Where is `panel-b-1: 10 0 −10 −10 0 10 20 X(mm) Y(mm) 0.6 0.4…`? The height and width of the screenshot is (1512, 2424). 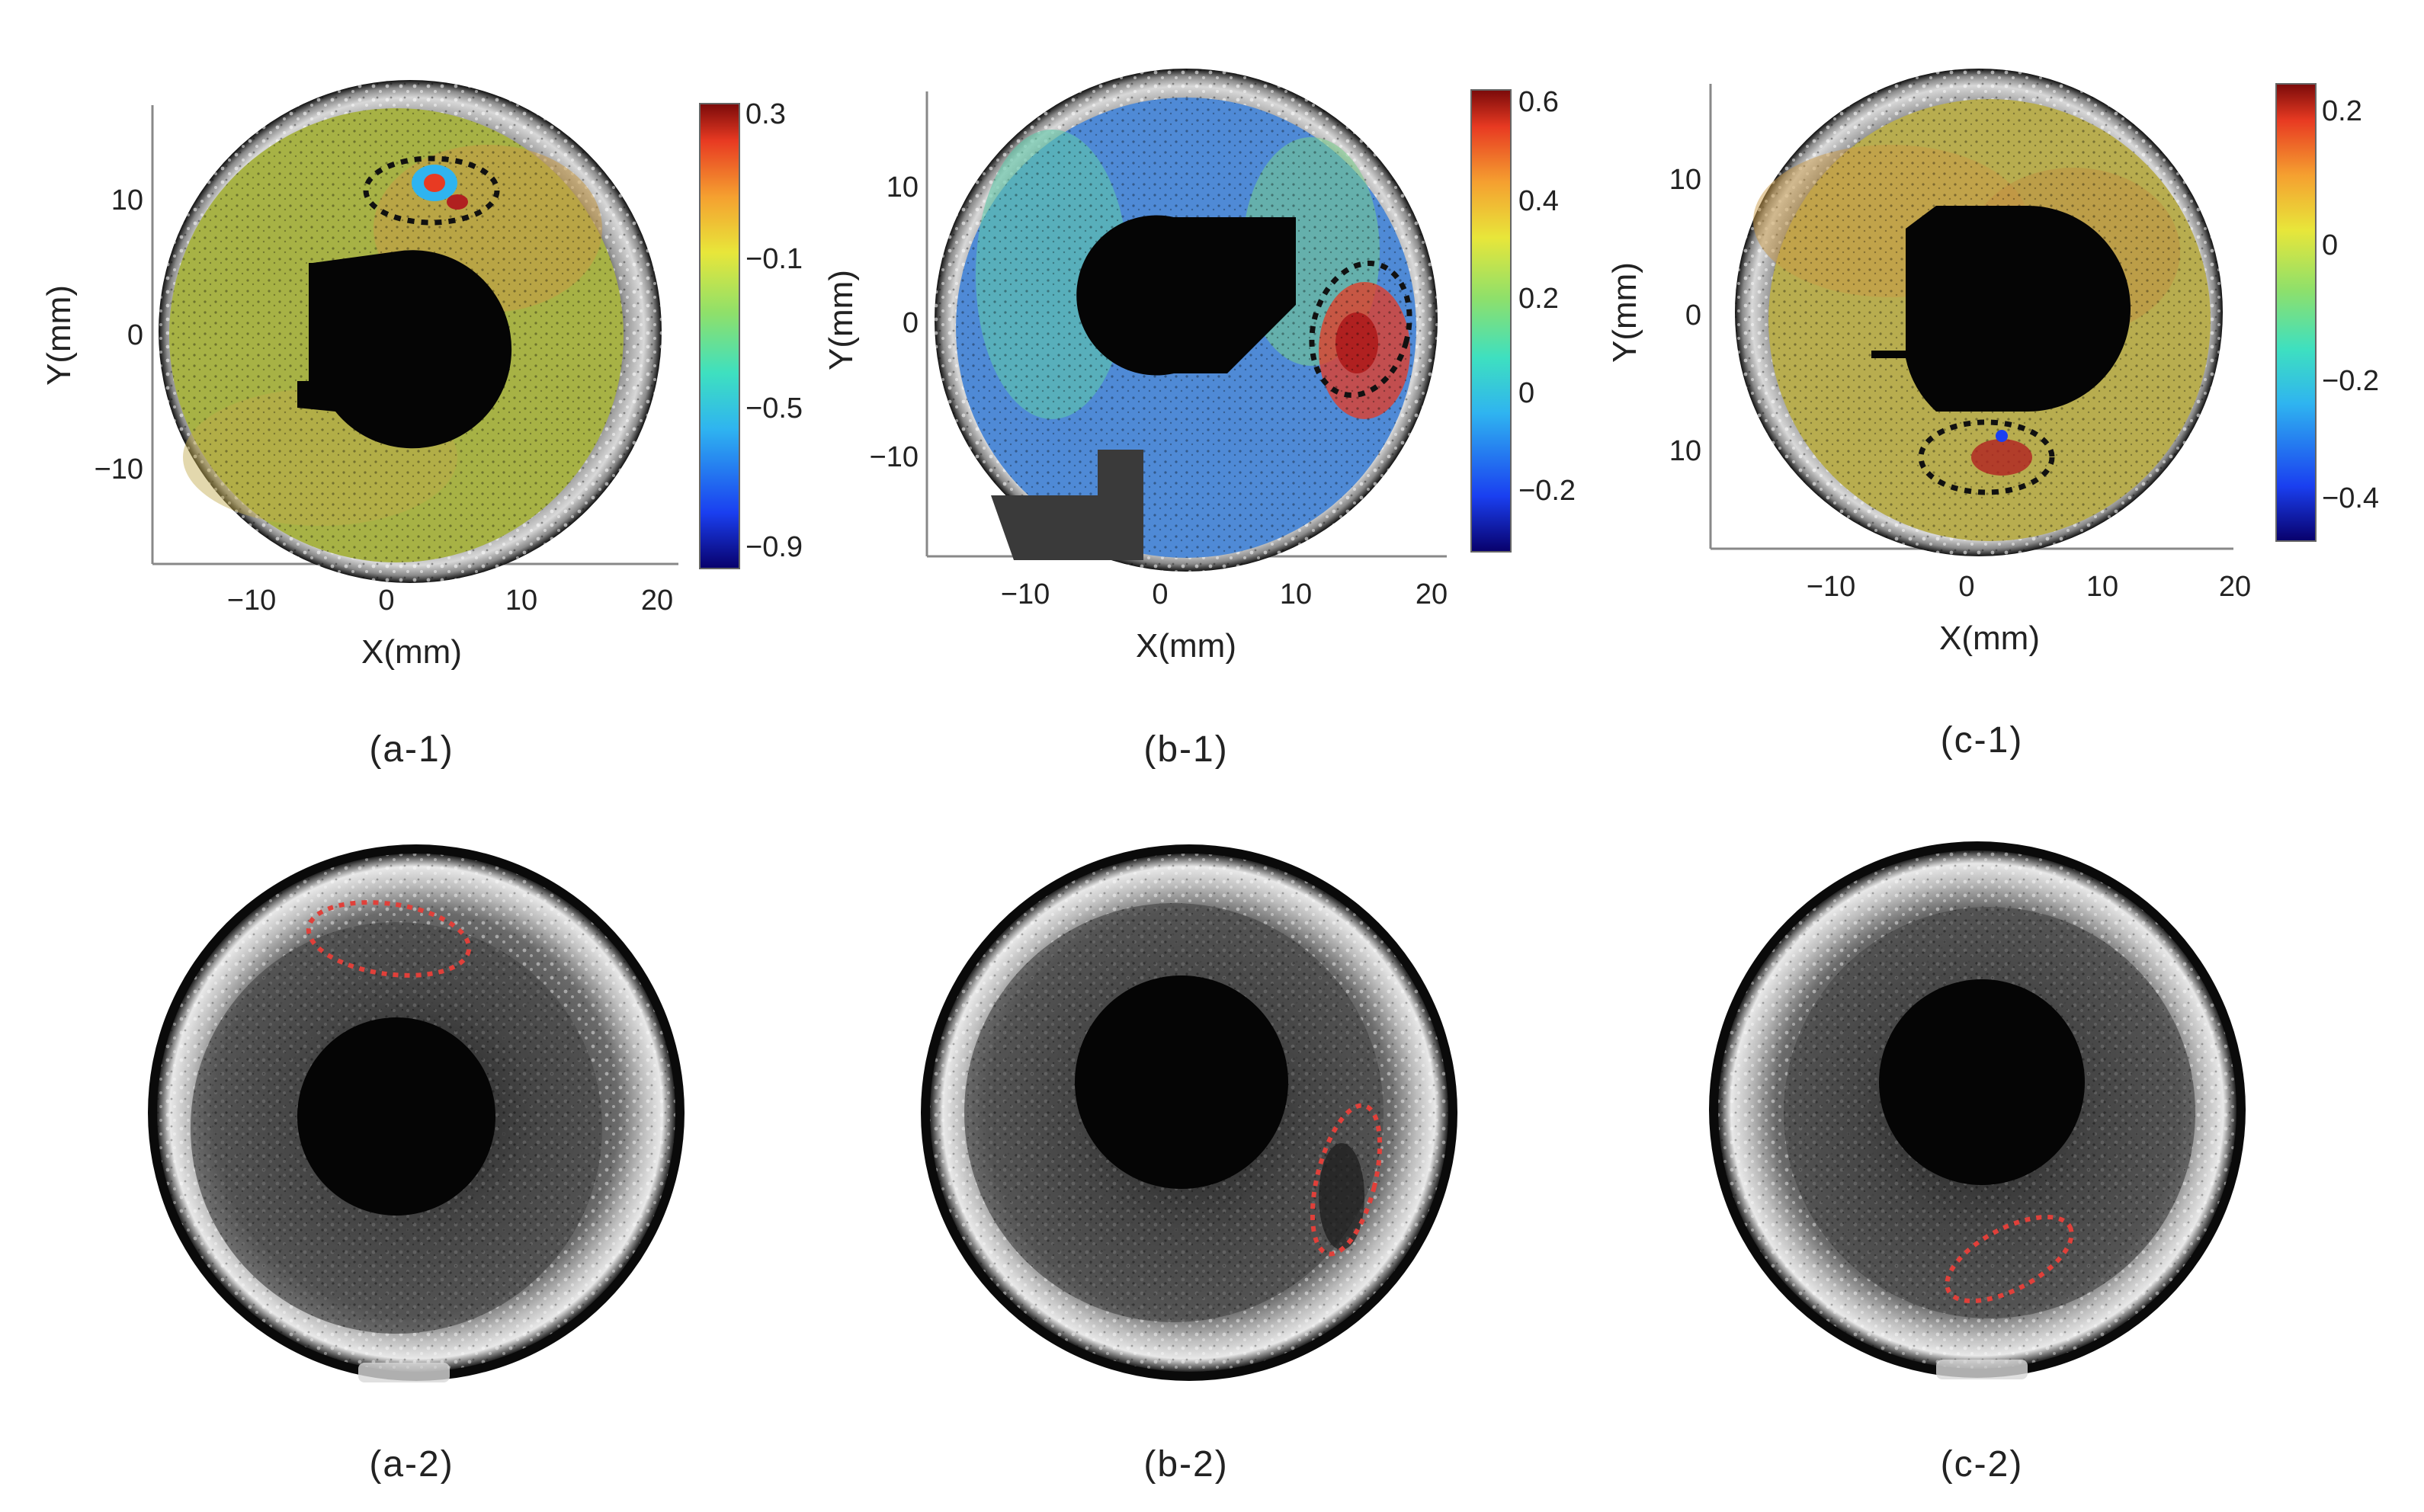
panel-b-1: 10 0 −10 −10 0 10 20 X(mm) Y(mm) 0.6 0.4… is located at coordinates (1199, 367).